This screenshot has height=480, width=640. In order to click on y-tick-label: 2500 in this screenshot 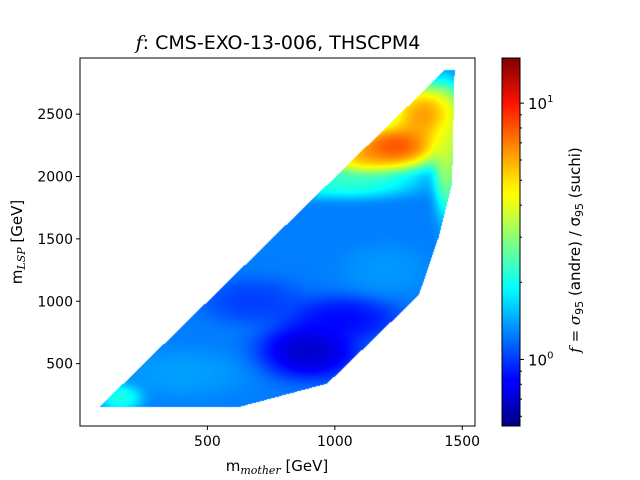, I will do `click(55, 115)`.